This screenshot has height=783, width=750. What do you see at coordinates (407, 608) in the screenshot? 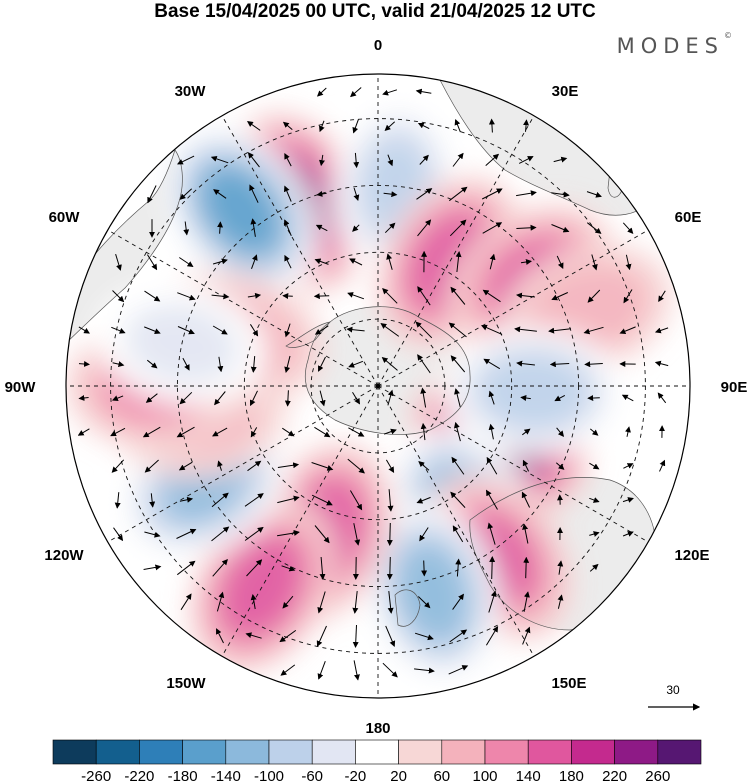
I see `new-zealand-coastline` at bounding box center [407, 608].